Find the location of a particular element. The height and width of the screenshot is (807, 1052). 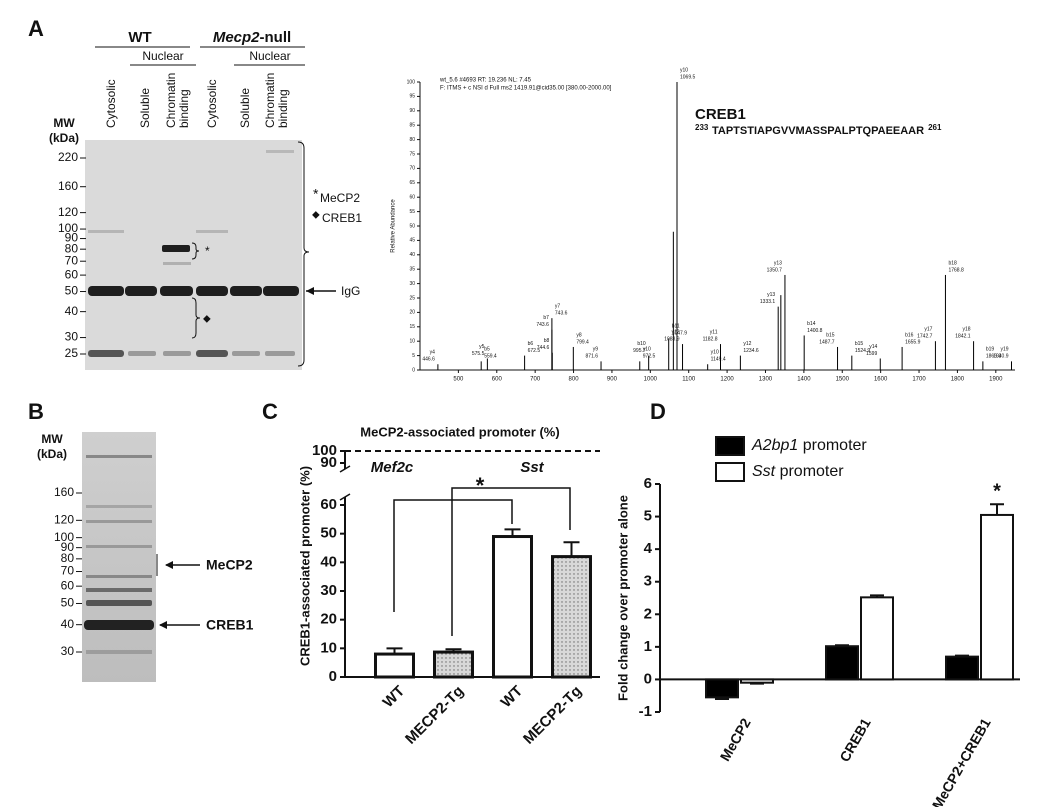

x-tick-label: 600 is located at coordinates (497, 380).